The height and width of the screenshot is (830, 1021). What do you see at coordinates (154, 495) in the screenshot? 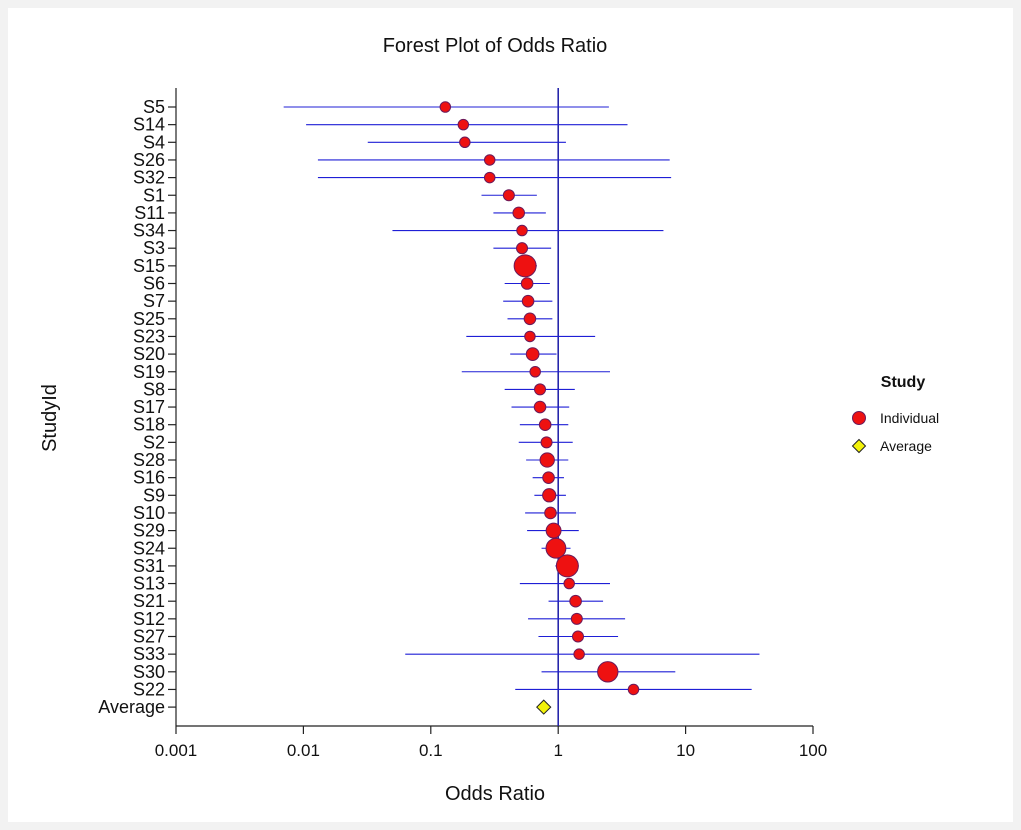
I see `study-label: S9` at bounding box center [154, 495].